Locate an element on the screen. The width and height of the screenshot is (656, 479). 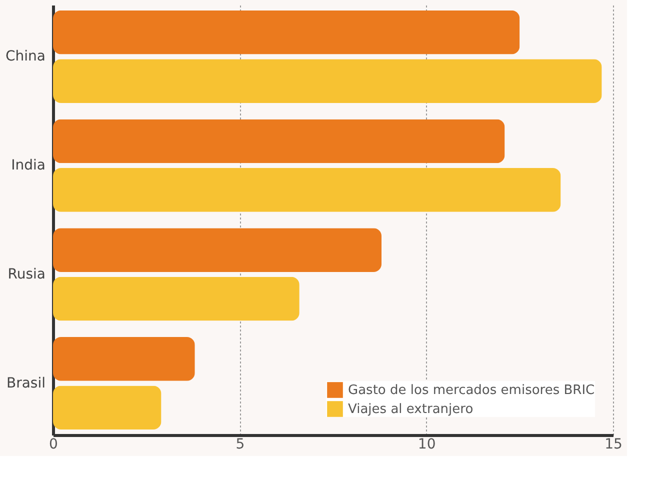
legend-label: Gasto de los mercados emisores BRIC is located at coordinates (471, 390).